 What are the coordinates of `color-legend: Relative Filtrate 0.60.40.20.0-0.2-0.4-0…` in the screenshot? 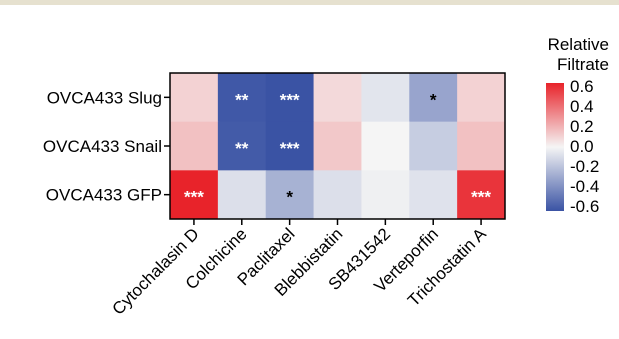 It's located at (577, 125).